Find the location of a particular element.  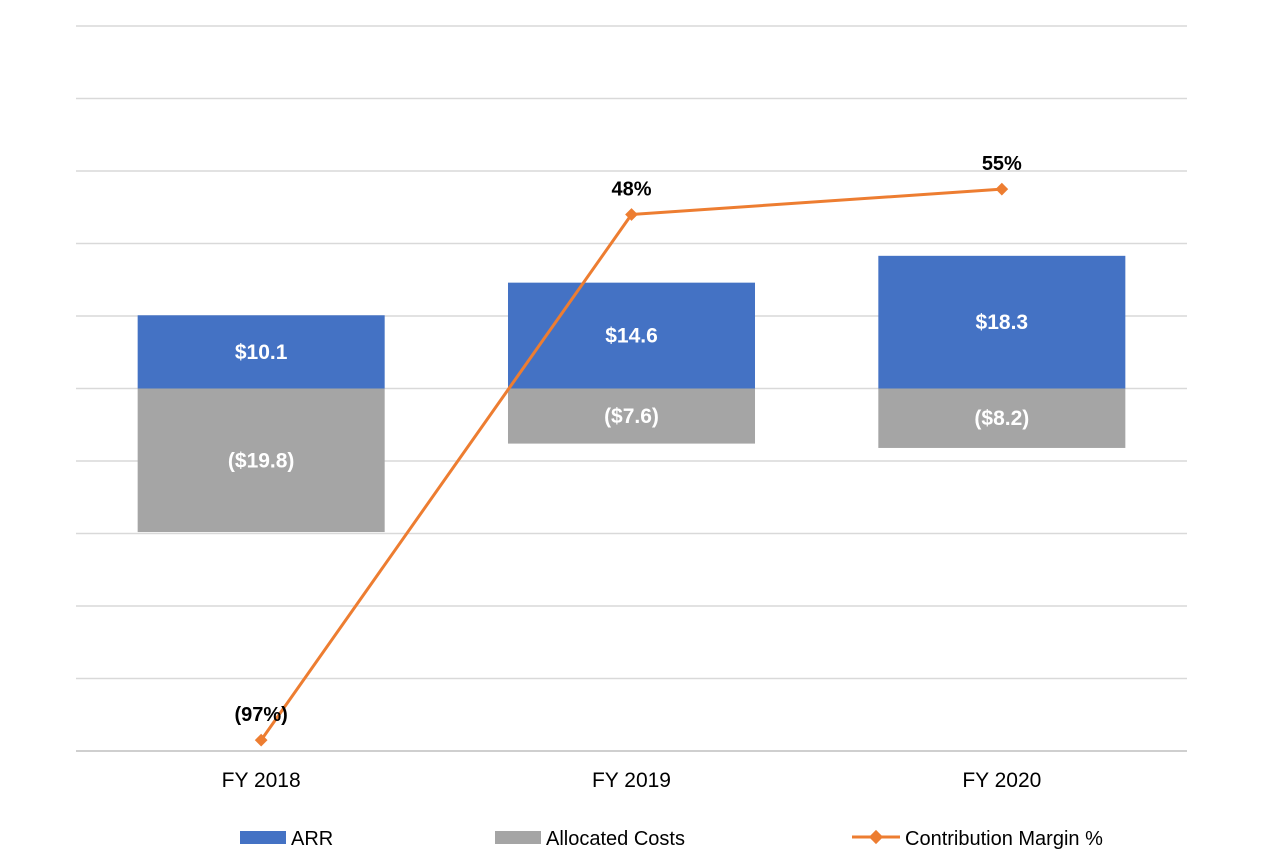

legend-swatch-allocated-costs is located at coordinates (518, 837).